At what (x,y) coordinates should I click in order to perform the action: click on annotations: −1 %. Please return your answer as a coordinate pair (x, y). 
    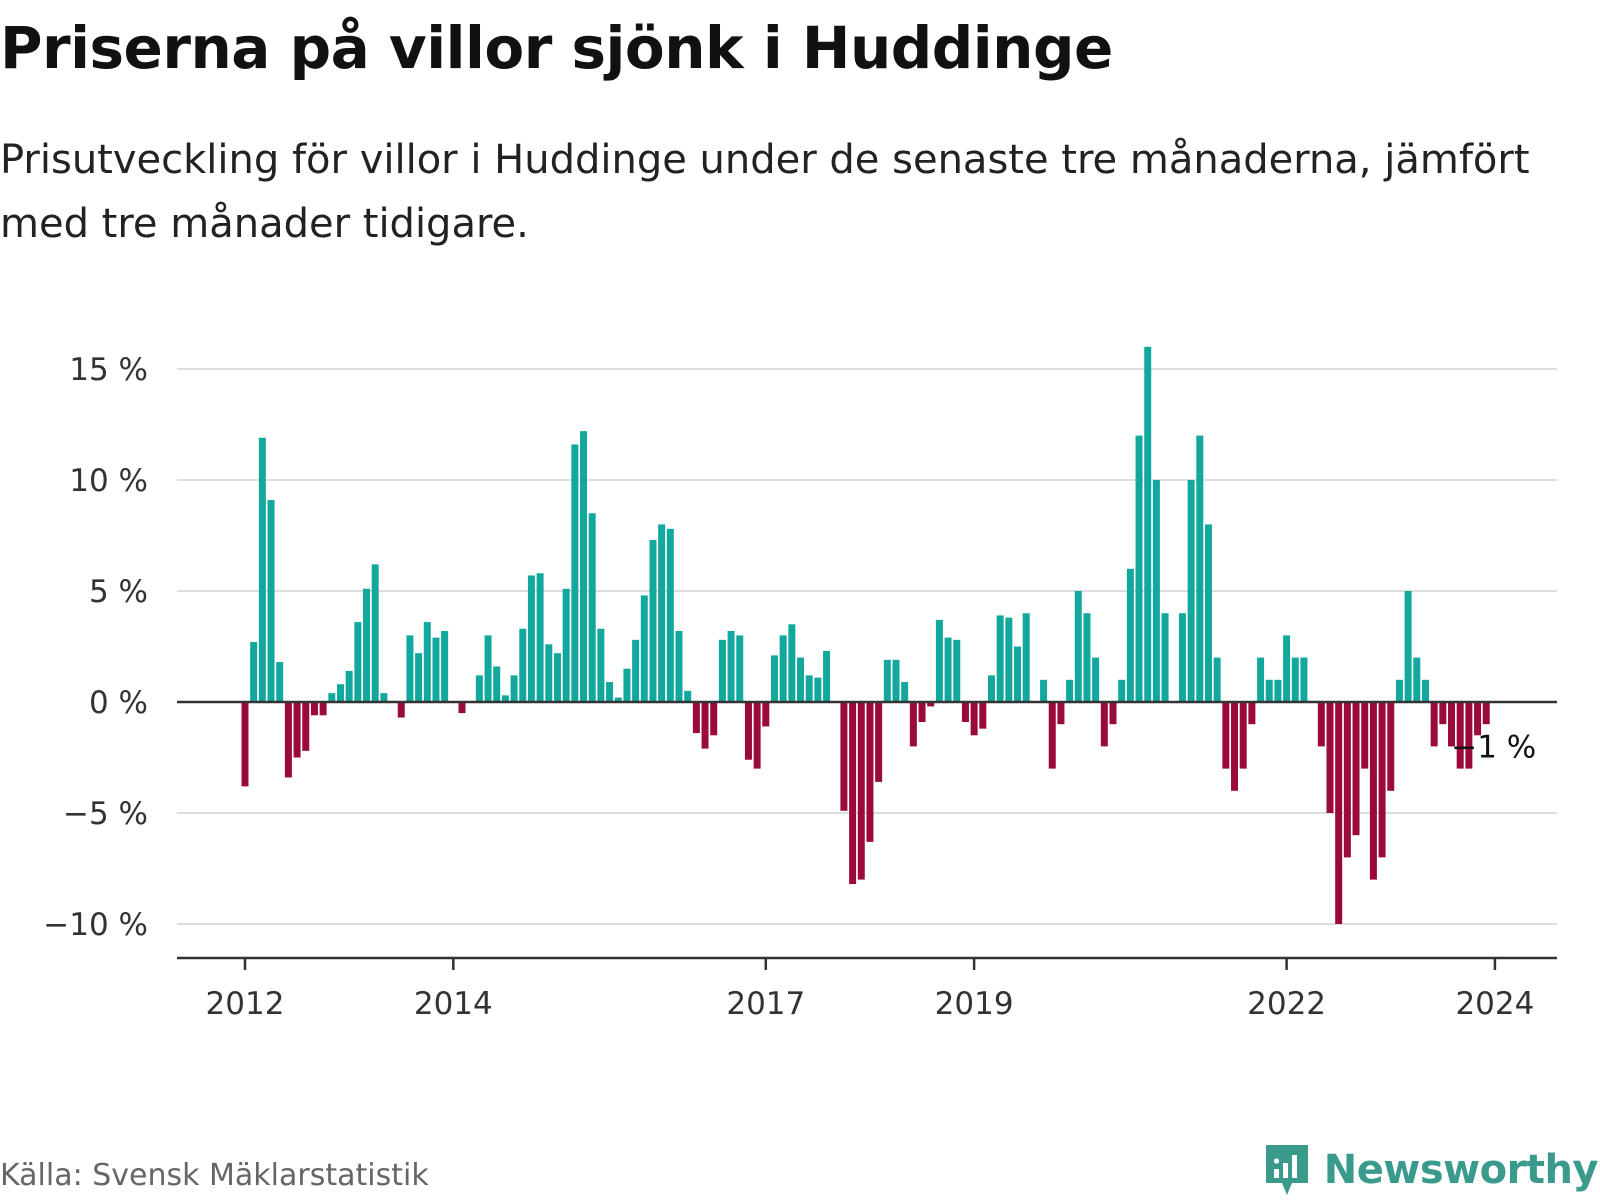
    Looking at the image, I should click on (1493, 747).